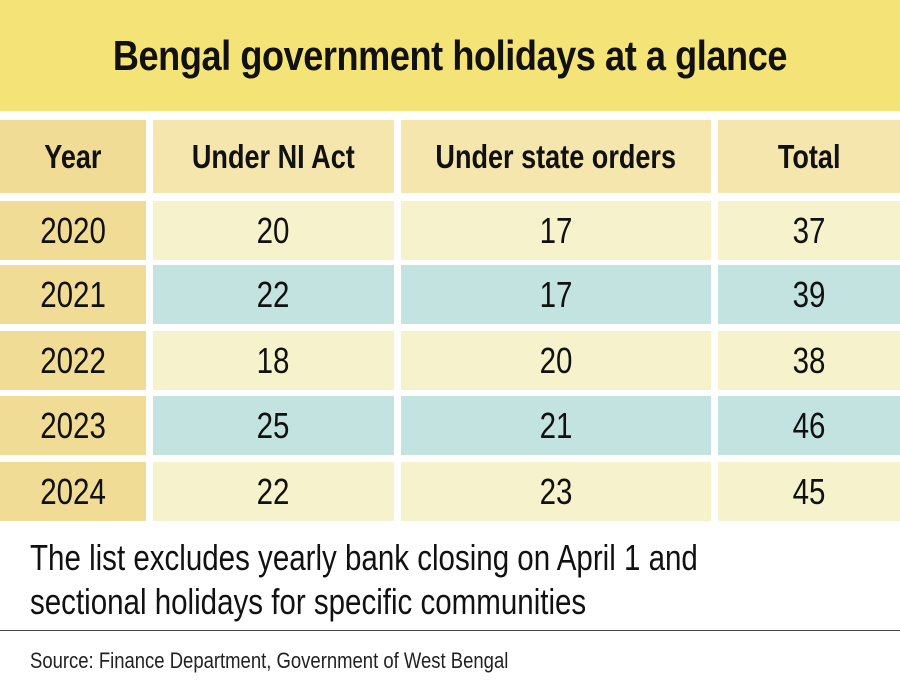 The width and height of the screenshot is (900, 694). I want to click on column-header-text: Under state orders, so click(556, 156).